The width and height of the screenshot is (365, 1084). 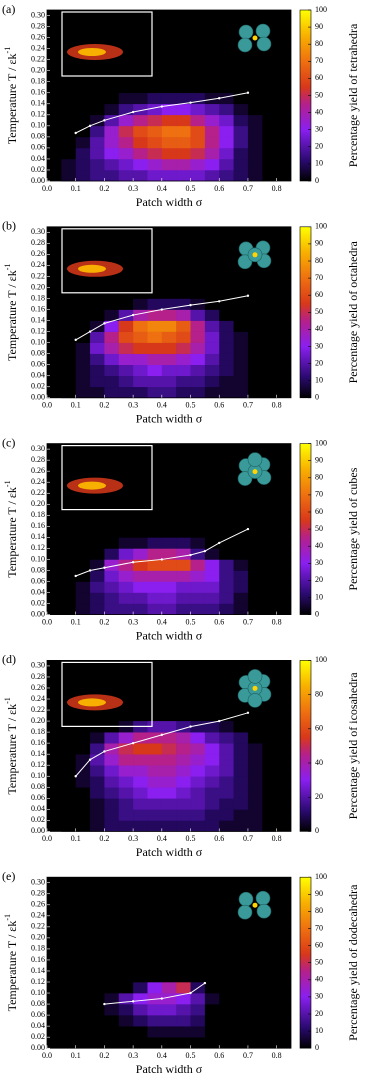 What do you see at coordinates (353, 528) in the screenshot?
I see `colorbar-label: Percentage yield of cubes` at bounding box center [353, 528].